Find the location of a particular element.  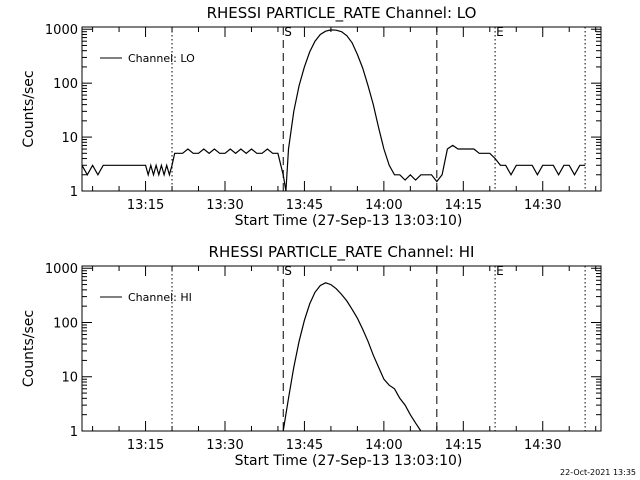

series-line is located at coordinates (352, 357).